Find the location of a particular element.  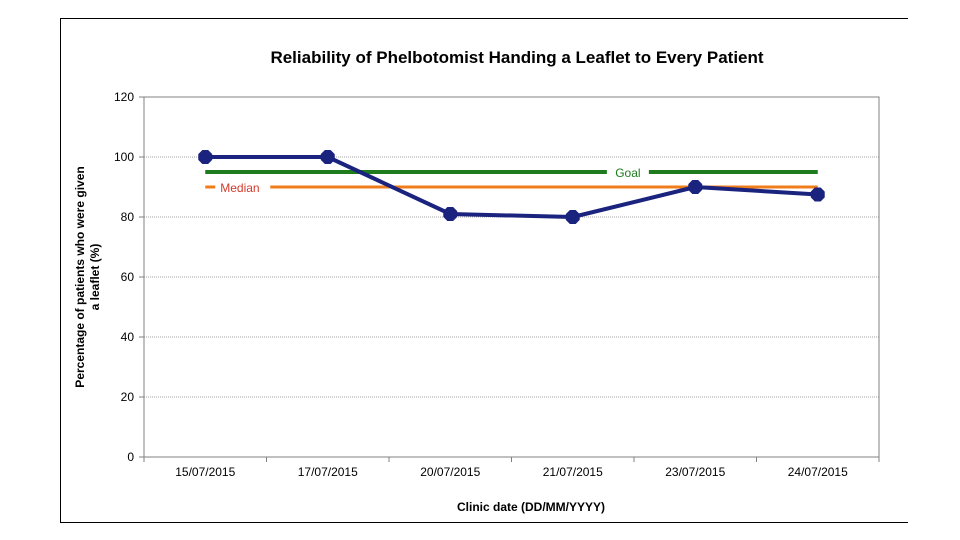

goal-label: Goal is located at coordinates (627, 173).